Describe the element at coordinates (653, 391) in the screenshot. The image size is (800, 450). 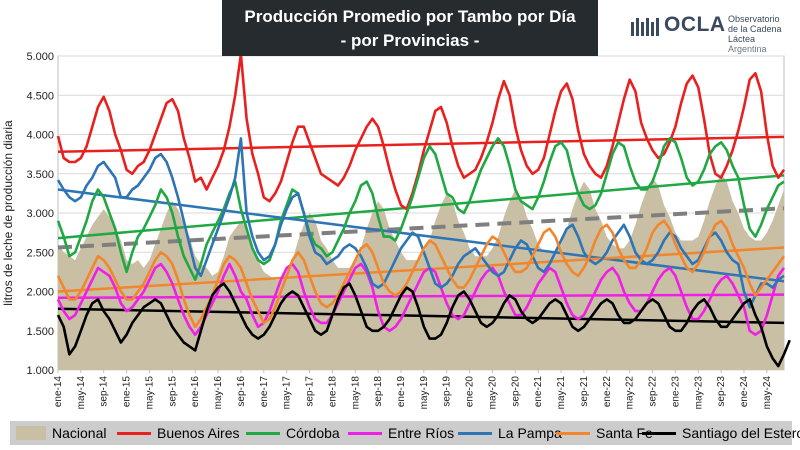
I see `x-tick-label: sep-22` at that location.